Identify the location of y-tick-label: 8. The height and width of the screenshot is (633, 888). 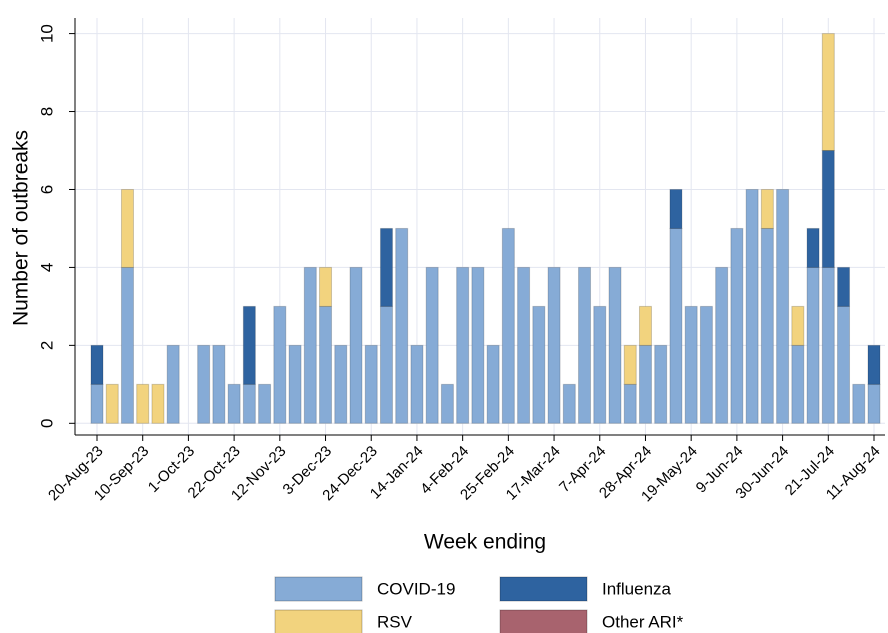
(46, 111).